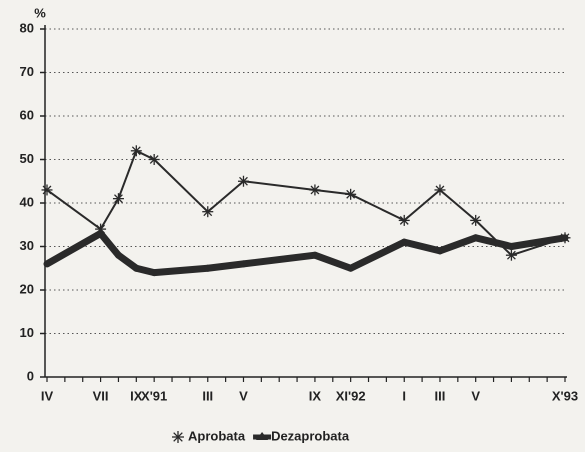 Image resolution: width=585 pixels, height=452 pixels. What do you see at coordinates (27, 288) in the screenshot?
I see `y-tick-label: 20` at bounding box center [27, 288].